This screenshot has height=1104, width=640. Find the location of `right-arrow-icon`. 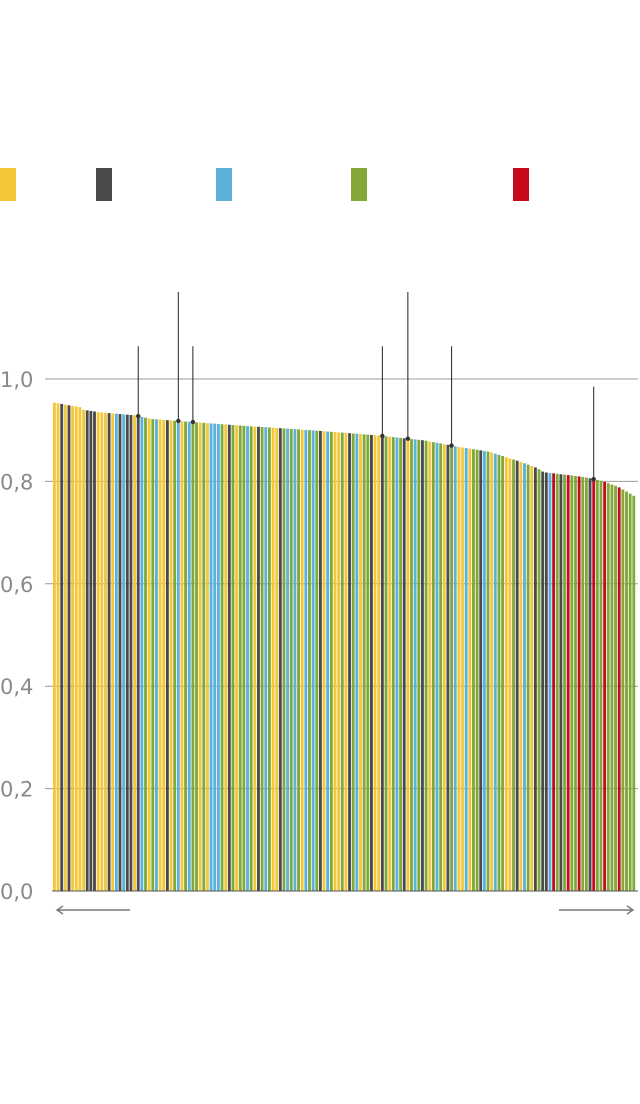

right-arrow-icon is located at coordinates (597, 910).